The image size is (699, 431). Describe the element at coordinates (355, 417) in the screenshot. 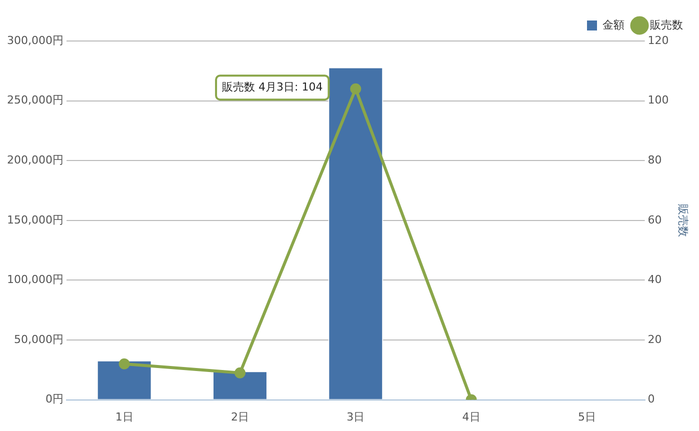

I see `x-tick-label: 3日` at that location.